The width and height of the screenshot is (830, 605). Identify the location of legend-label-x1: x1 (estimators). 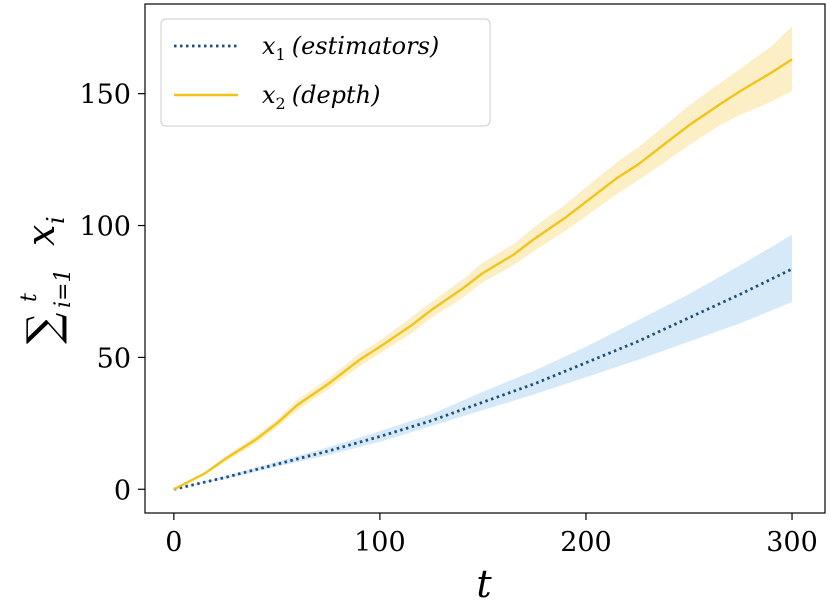
(350, 48).